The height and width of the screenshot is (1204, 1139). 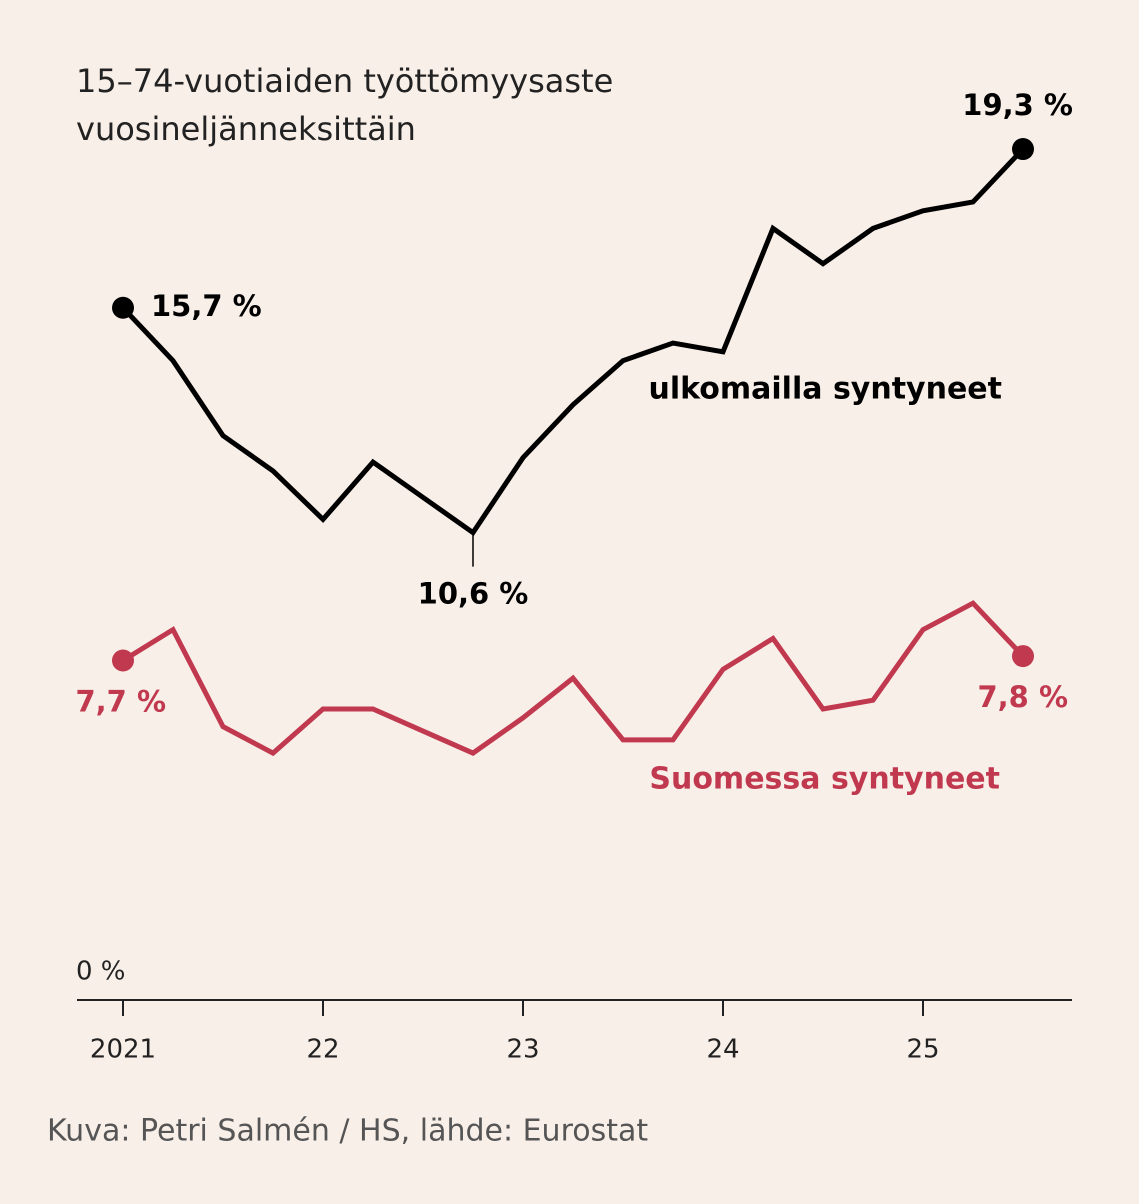 What do you see at coordinates (347, 1131) in the screenshot?
I see `source: Kuva: Petri Salmén / HS, lähde: Eurostat` at bounding box center [347, 1131].